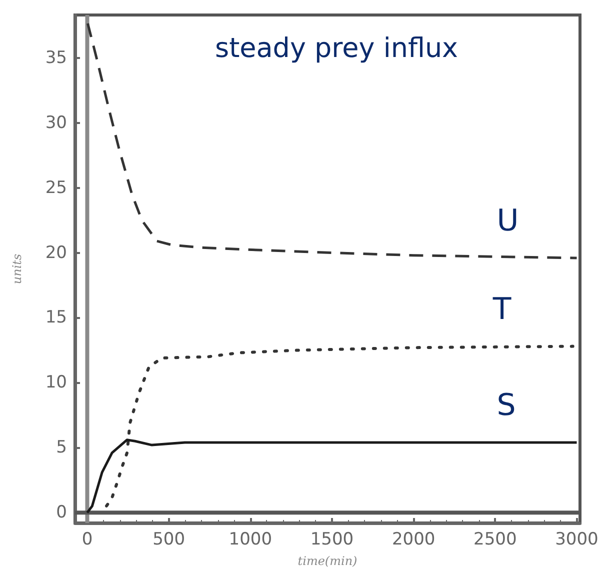 The image size is (603, 581). Describe the element at coordinates (328, 561) in the screenshot. I see `x-axis-title: time(min)` at that location.